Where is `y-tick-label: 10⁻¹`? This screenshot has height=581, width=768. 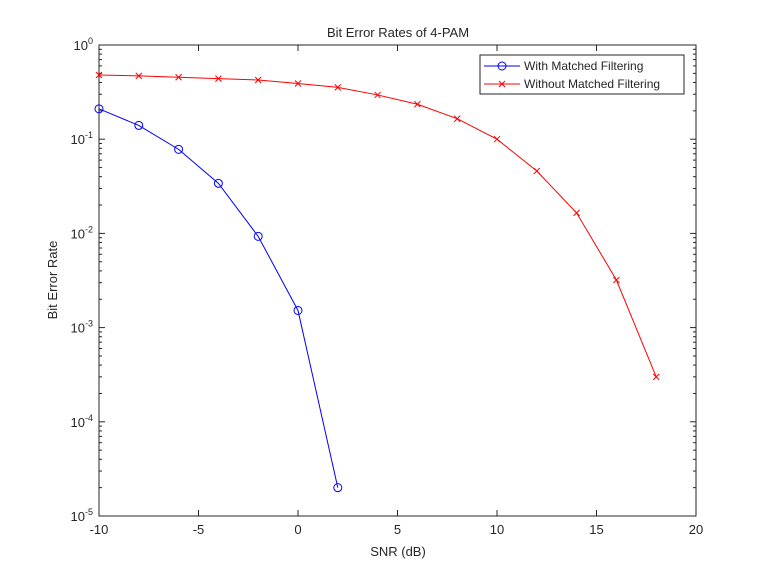
y-tick-label: 10⁻¹ is located at coordinates (82, 138).